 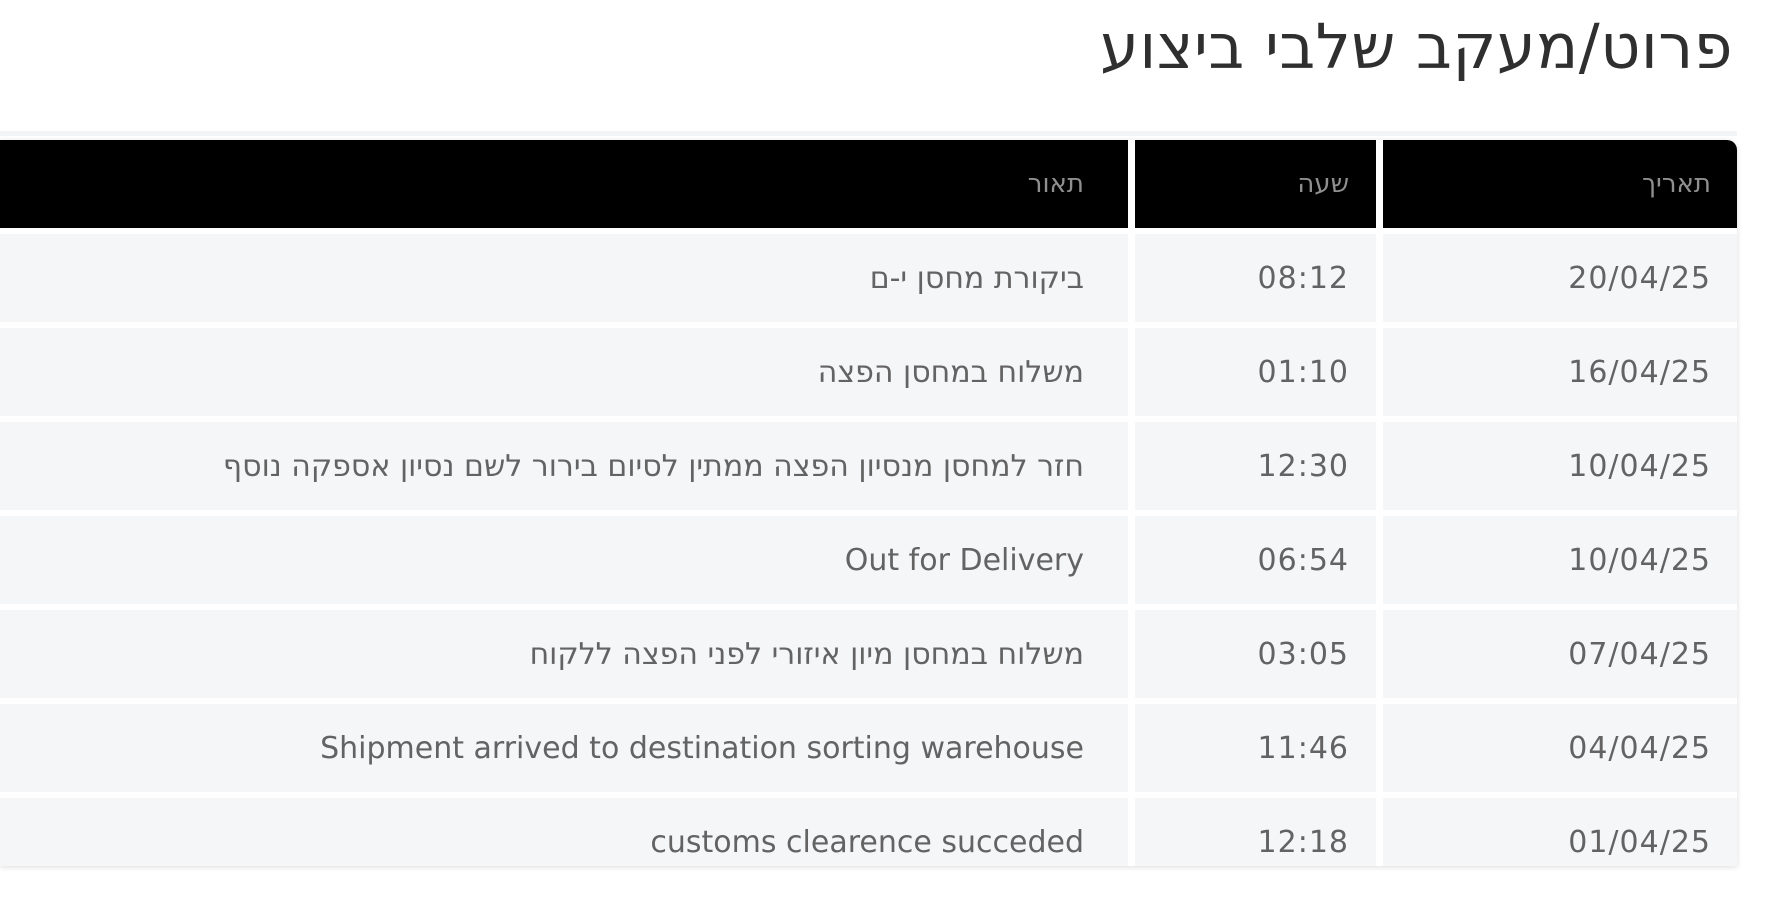 What do you see at coordinates (1255, 832) in the screenshot?
I see `cell-time: 12:18` at bounding box center [1255, 832].